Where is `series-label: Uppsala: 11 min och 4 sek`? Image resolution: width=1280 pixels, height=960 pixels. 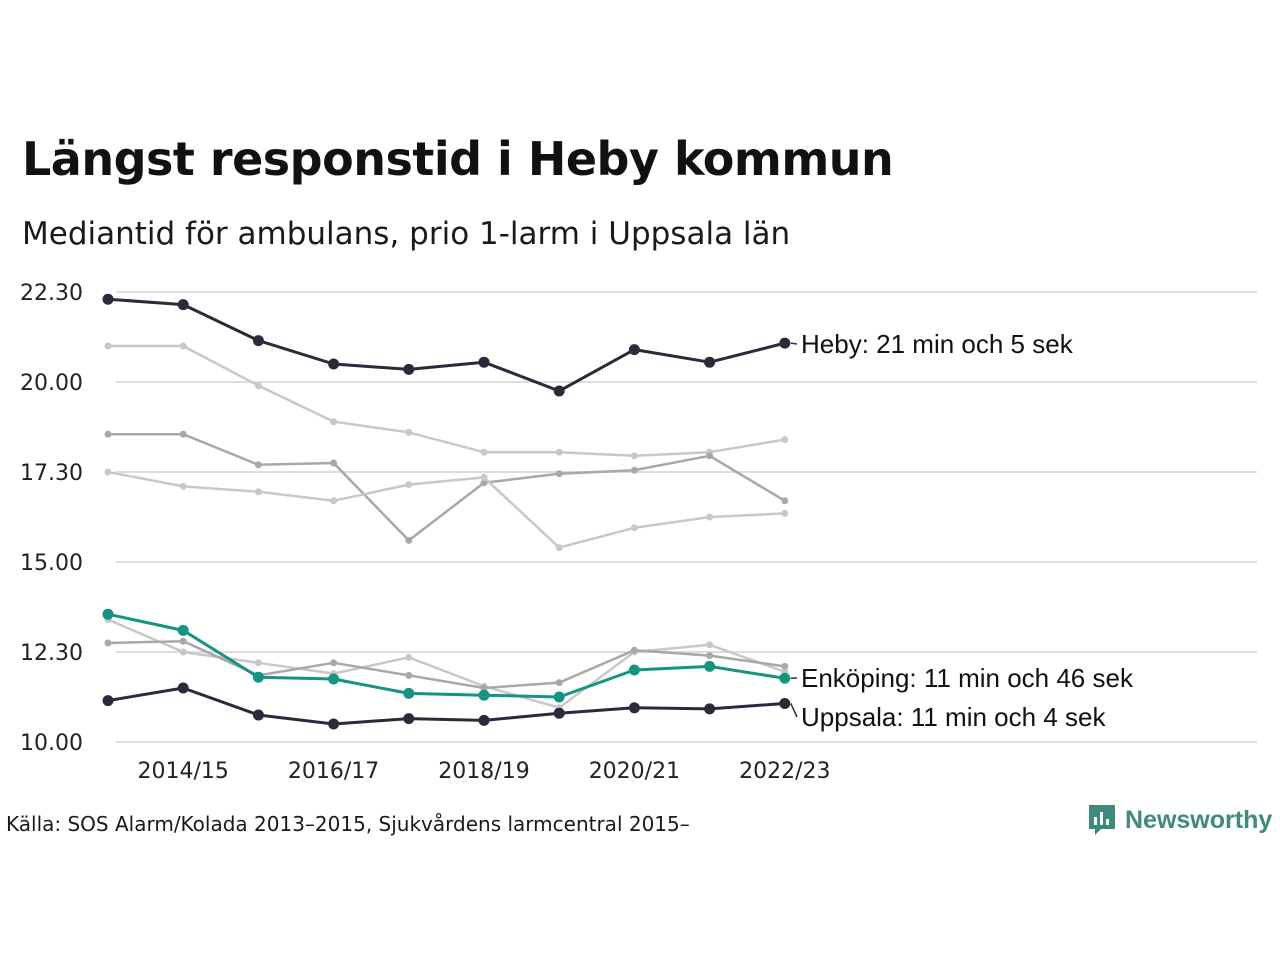 series-label: Uppsala: 11 min och 4 sek is located at coordinates (953, 717).